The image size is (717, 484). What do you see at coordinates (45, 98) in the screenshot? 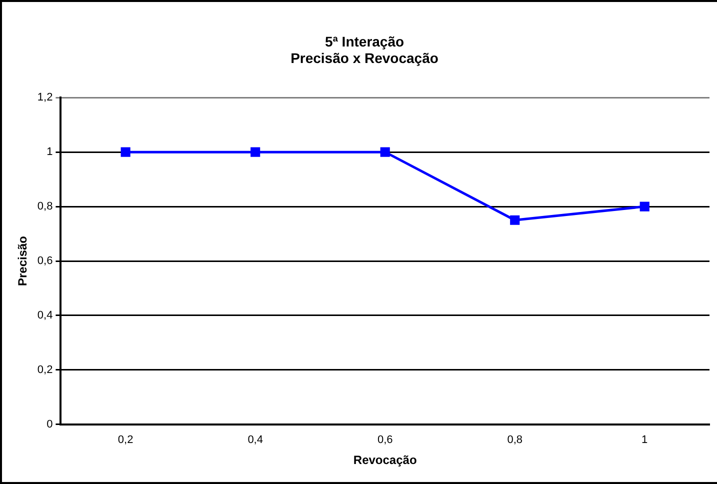
I see `y-tick-label: 1,2` at bounding box center [45, 98].